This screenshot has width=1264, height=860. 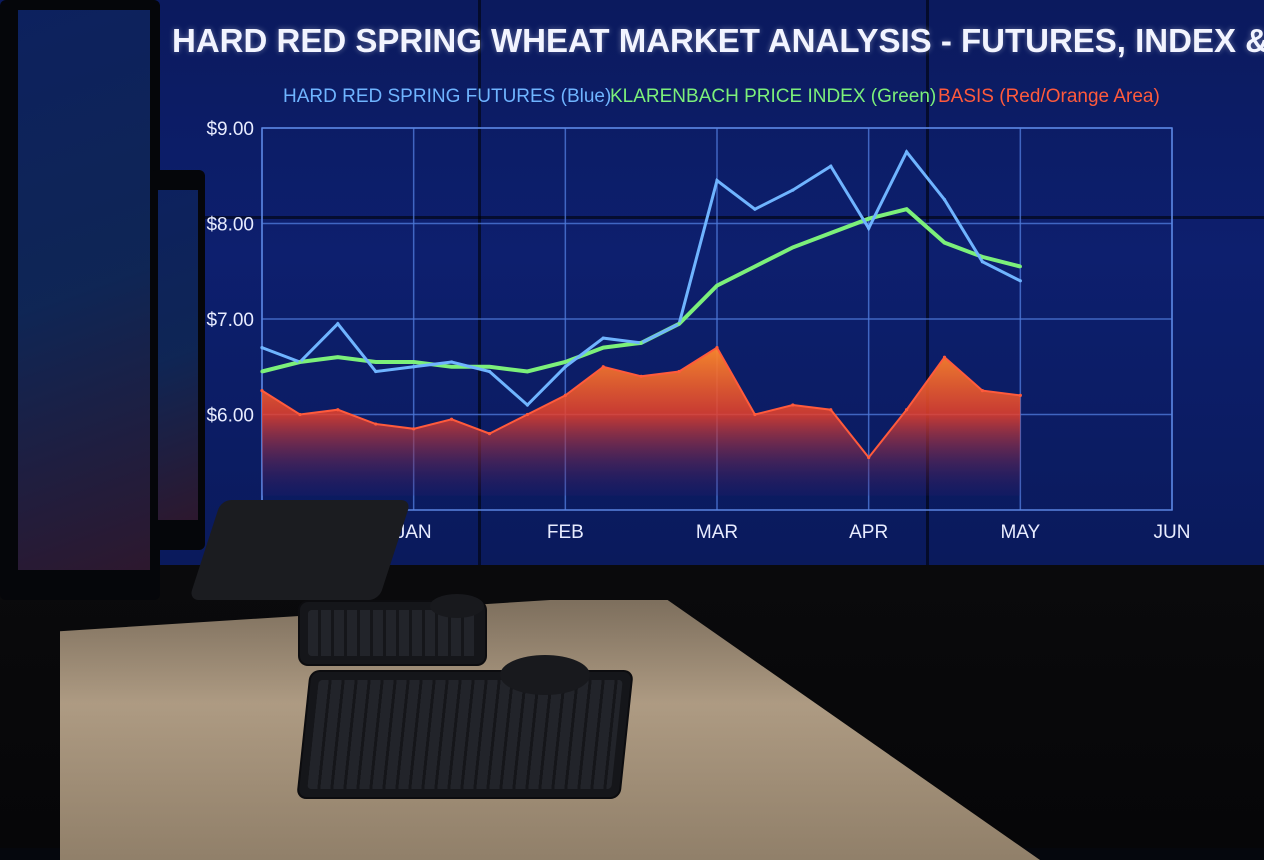 What do you see at coordinates (717, 532) in the screenshot?
I see `x-tick-label: MAR` at bounding box center [717, 532].